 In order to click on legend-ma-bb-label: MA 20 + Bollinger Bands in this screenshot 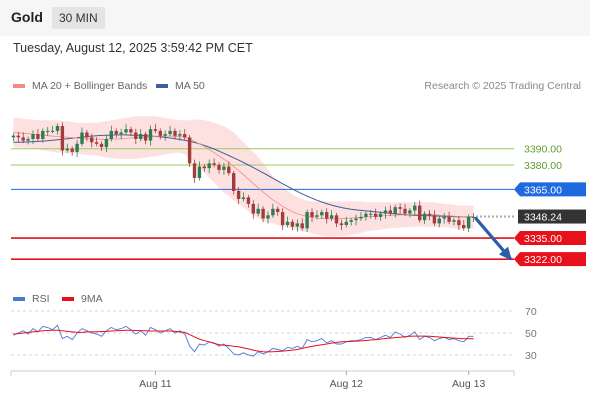, I will do `click(90, 86)`.